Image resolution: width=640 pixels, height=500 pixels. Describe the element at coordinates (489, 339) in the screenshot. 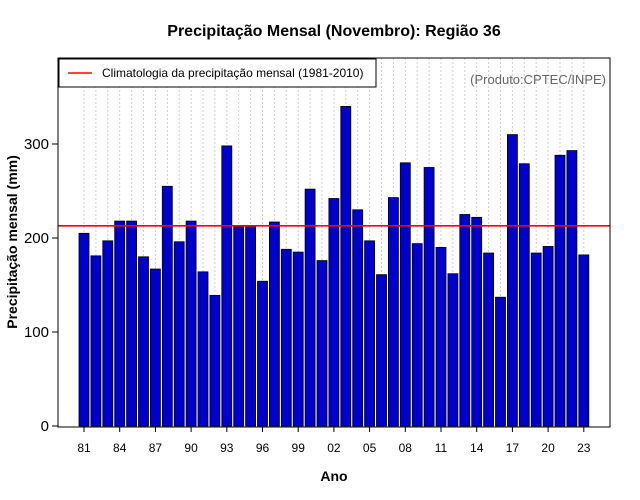

I see `bar-2015` at that location.